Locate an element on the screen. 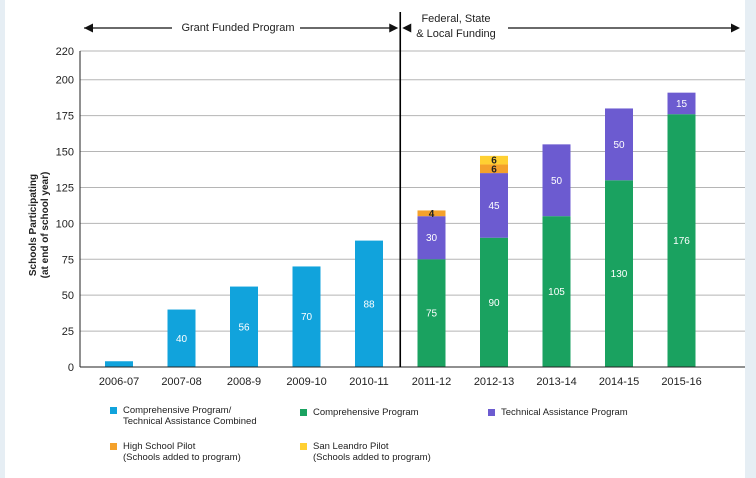  x-tick-label: 2006-07 is located at coordinates (119, 382).